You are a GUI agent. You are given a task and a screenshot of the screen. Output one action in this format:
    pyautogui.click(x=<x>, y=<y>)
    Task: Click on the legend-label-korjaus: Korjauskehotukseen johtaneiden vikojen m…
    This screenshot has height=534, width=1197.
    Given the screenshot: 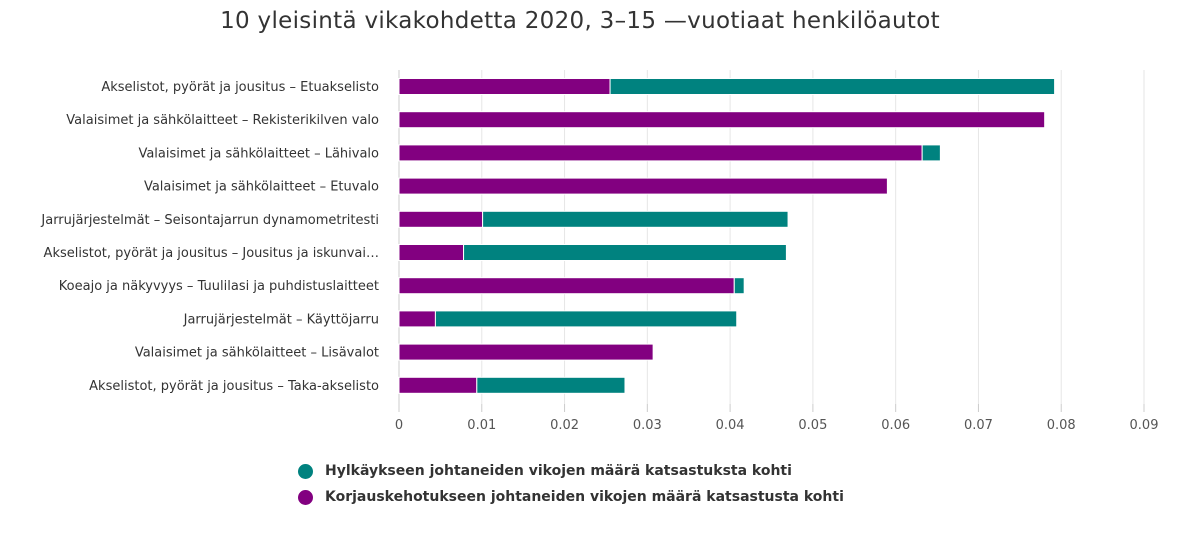 What is the action you would take?
    pyautogui.click(x=584, y=497)
    